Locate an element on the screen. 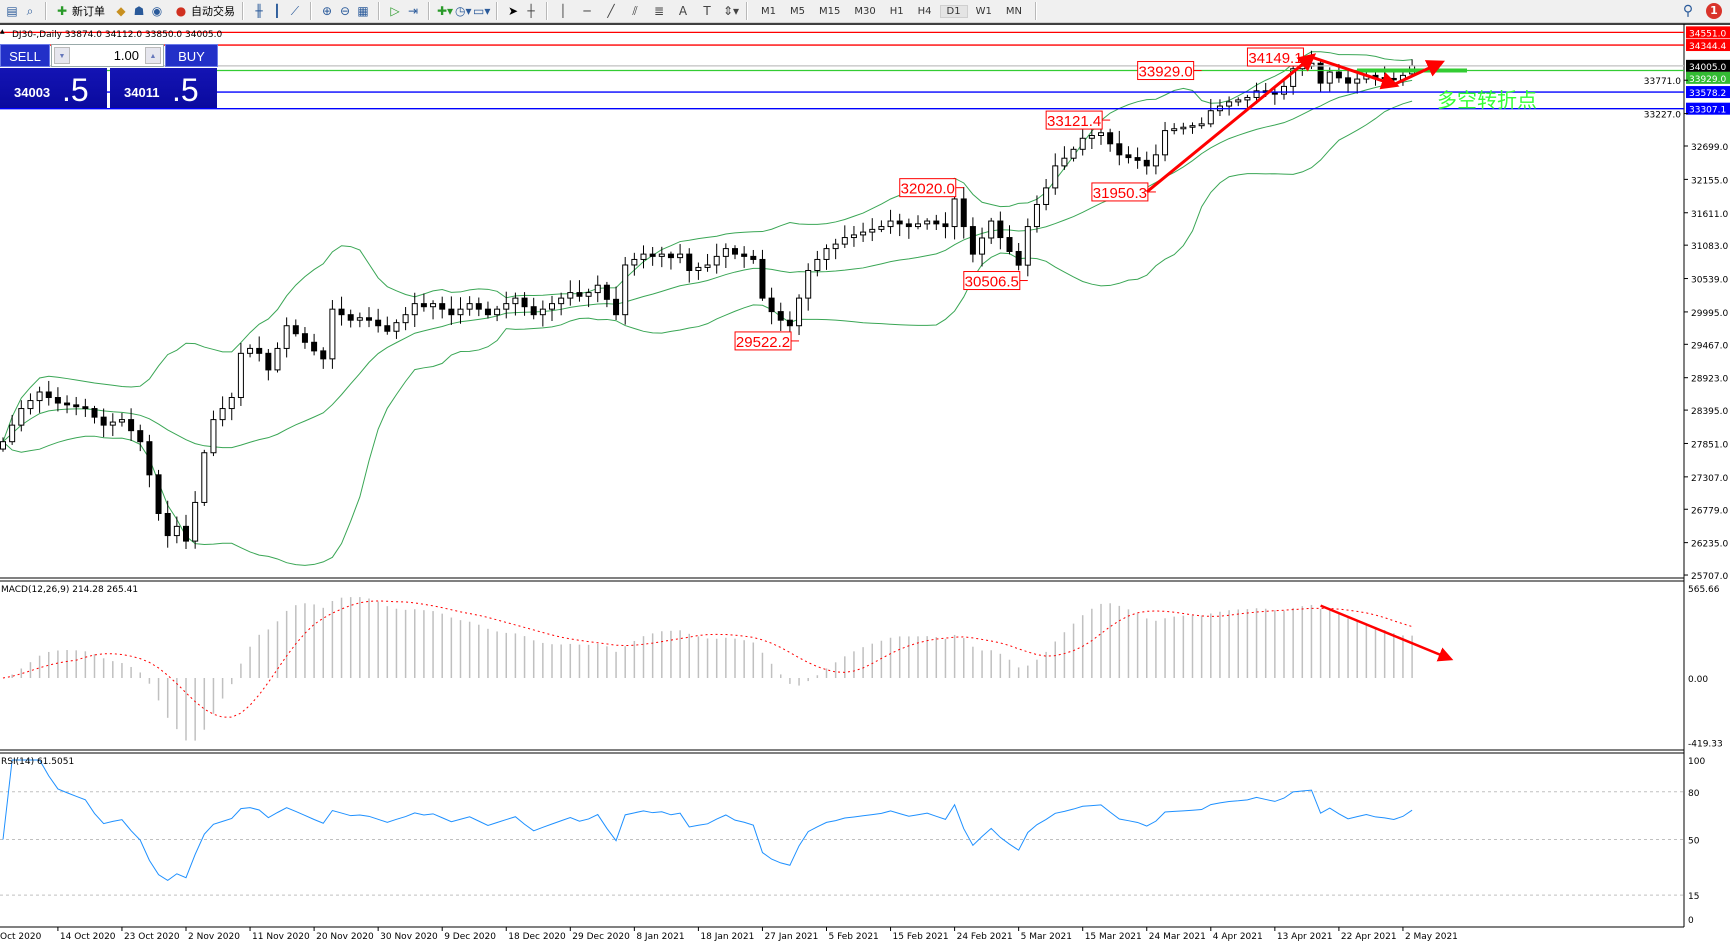 This screenshot has height=943, width=1730. price-tick-label: 31083.0 is located at coordinates (1709, 247).